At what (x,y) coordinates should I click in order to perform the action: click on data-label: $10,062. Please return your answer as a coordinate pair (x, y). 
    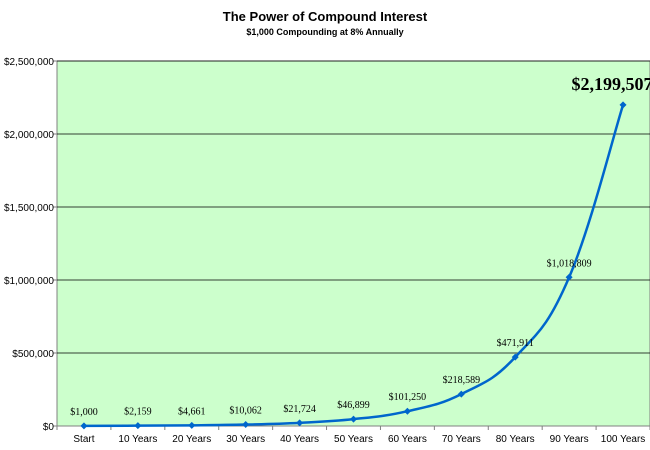
    Looking at the image, I should click on (245, 411).